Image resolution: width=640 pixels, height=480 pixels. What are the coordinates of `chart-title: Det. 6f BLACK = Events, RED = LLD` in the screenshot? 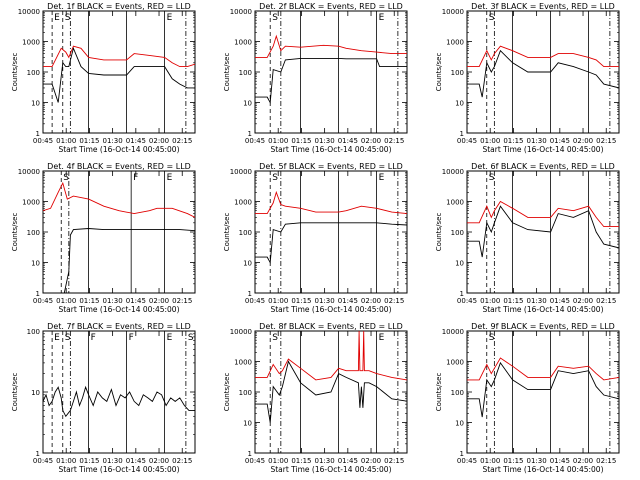 It's located at (543, 166).